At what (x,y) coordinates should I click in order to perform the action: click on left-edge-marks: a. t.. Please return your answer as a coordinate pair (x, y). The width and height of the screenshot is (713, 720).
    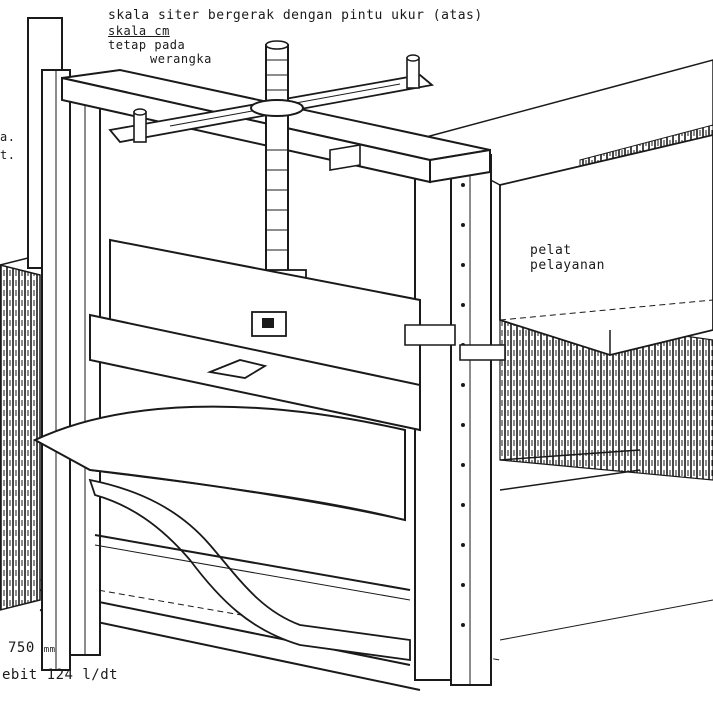
    Looking at the image, I should click on (8, 146).